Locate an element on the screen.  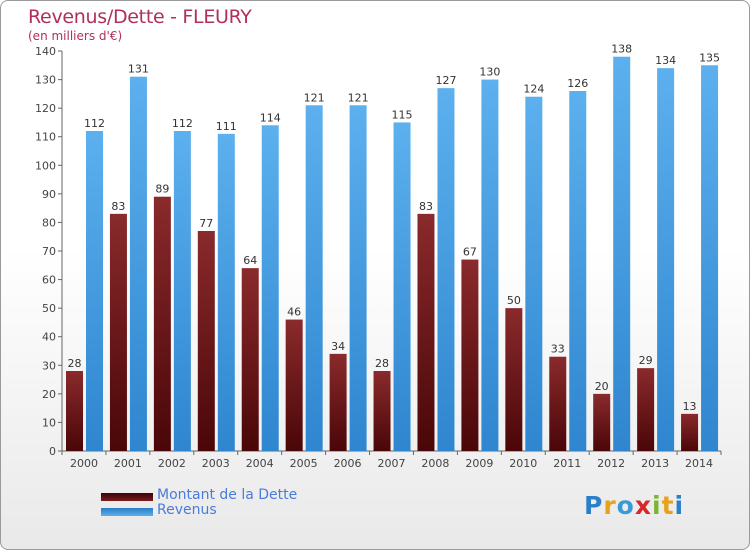
x-tick-label: 2005 is located at coordinates (304, 463).